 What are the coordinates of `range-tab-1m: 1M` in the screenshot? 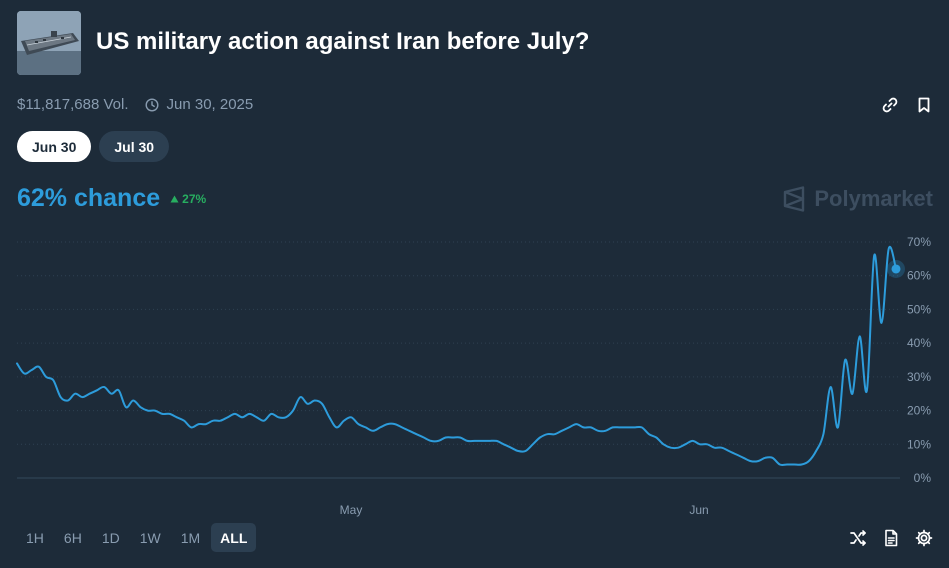 It's located at (190, 537).